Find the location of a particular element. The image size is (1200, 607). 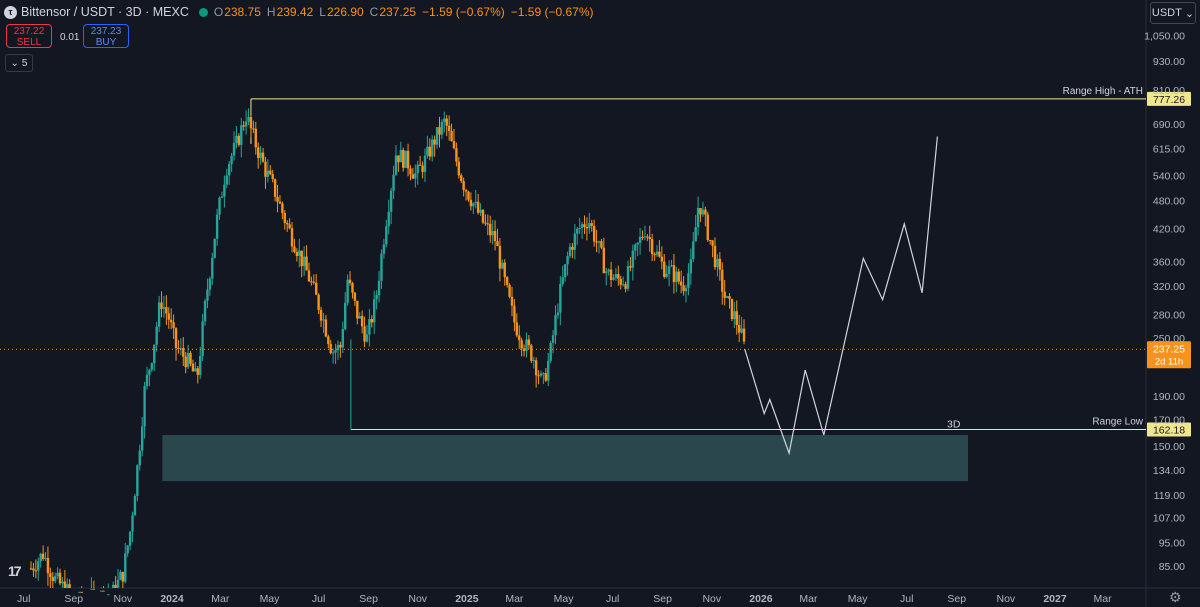

open-value: 238.75 is located at coordinates (242, 12).